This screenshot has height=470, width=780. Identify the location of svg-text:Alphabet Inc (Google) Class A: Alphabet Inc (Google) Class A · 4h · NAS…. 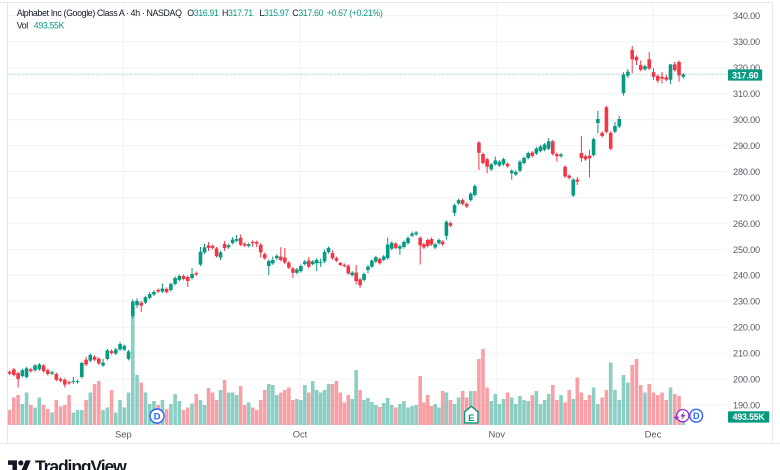
(99, 13).